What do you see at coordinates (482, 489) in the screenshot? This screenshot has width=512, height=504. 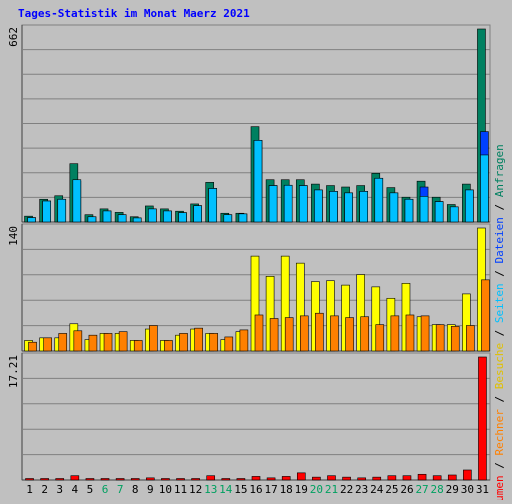 I see `x-tick-label: 31` at bounding box center [482, 489].